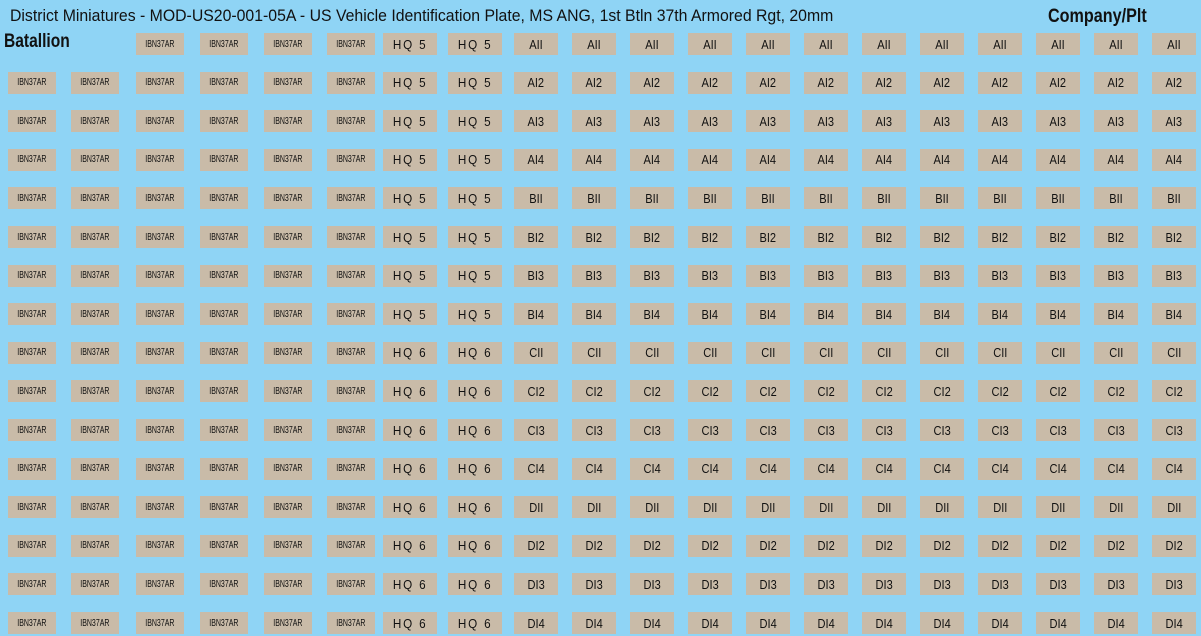 The image size is (1201, 636). What do you see at coordinates (1116, 314) in the screenshot?
I see `plate-text: BI4` at bounding box center [1116, 314].